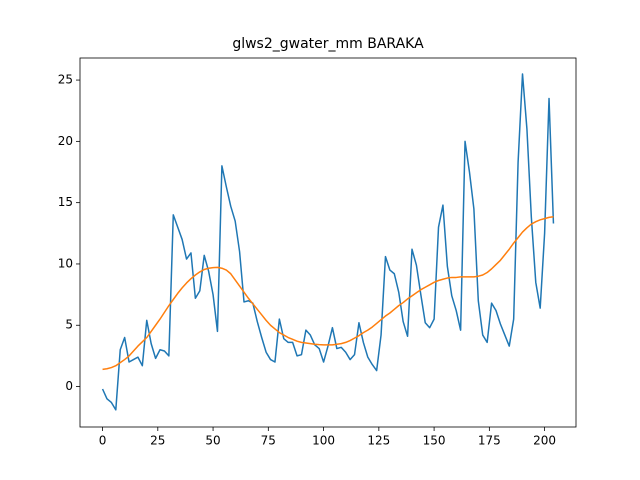 The image size is (640, 480). Describe the element at coordinates (489, 441) in the screenshot. I see `x-tick-label: 175` at that location.